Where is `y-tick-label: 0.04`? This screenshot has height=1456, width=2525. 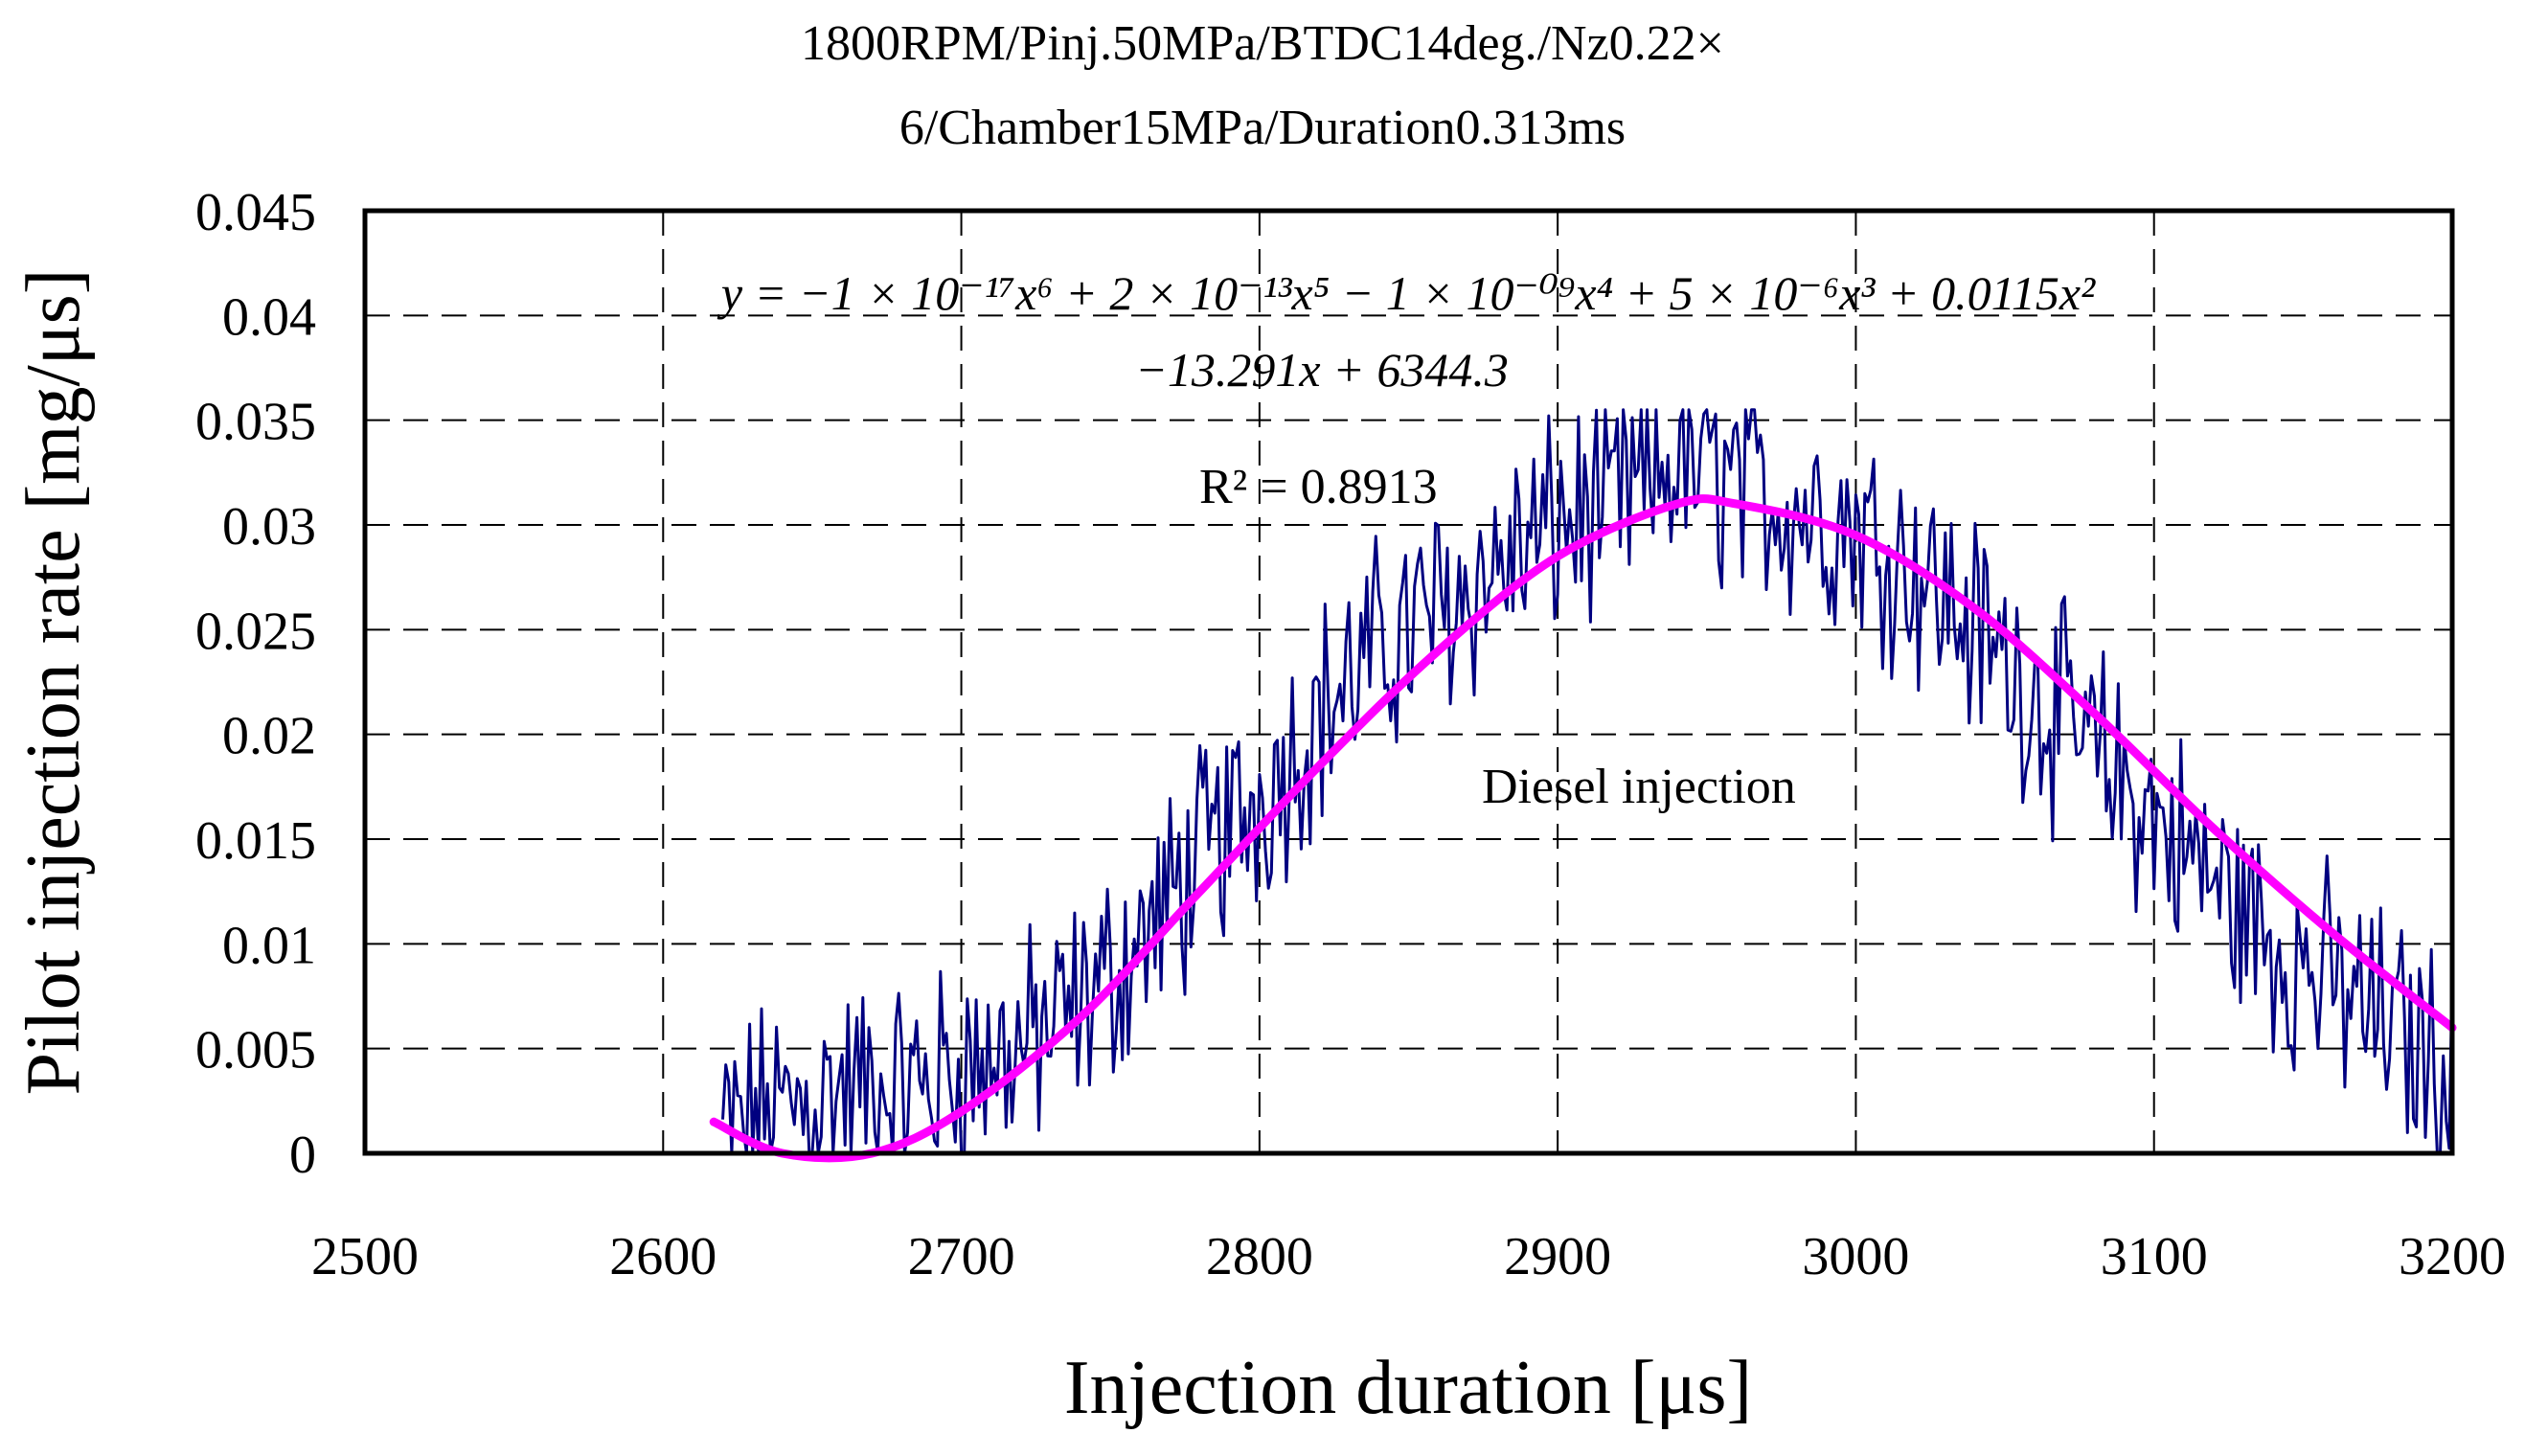 y-tick-label: 0.04 is located at coordinates (269, 317).